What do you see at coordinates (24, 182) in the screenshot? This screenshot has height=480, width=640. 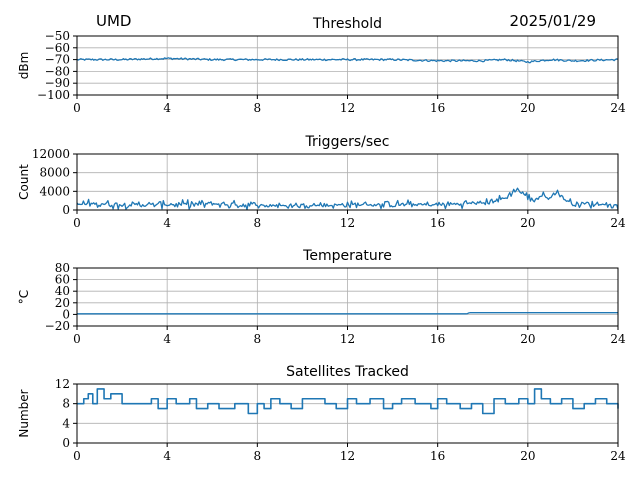 I see `y-axis-label: Count` at bounding box center [24, 182].